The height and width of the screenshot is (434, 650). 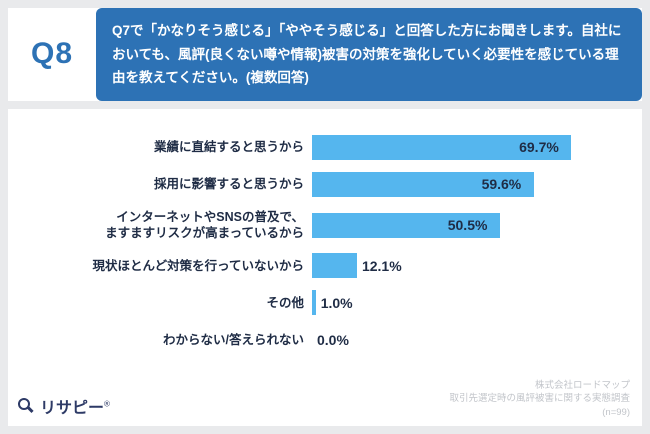 I want to click on bar-track: 1.0%, so click(x=470, y=303).